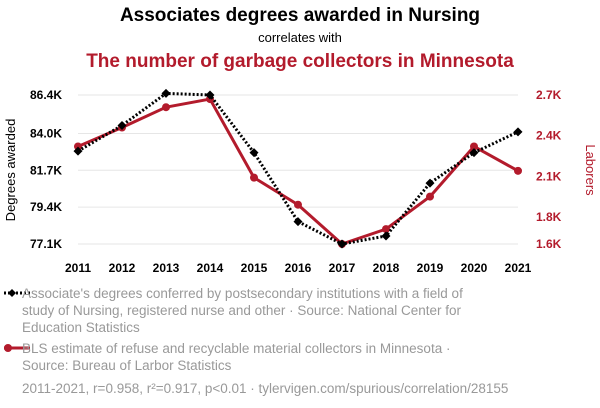 This screenshot has height=408, width=600. I want to click on x-tick-label: 2020, so click(474, 268).